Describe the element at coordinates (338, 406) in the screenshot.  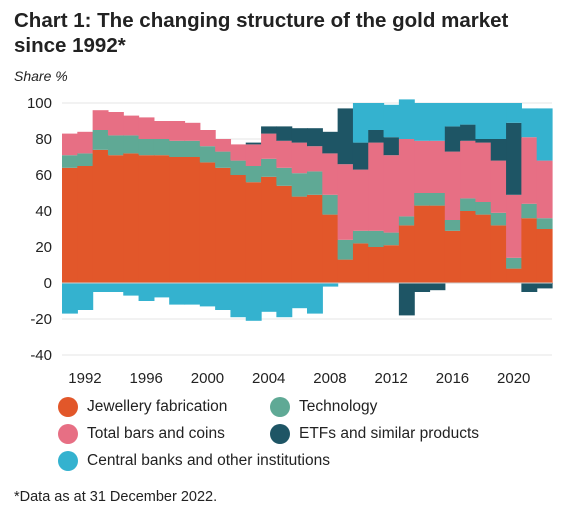
I see `legend-label-technology: Technology` at that location.